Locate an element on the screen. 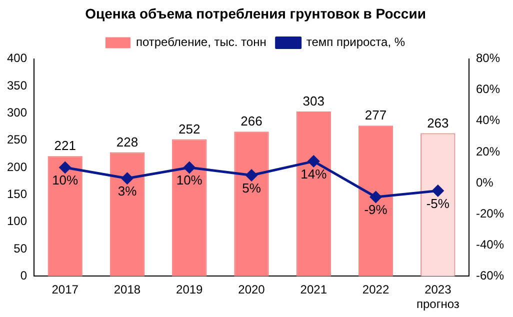 The height and width of the screenshot is (317, 513). data-label: 303 is located at coordinates (313, 101).